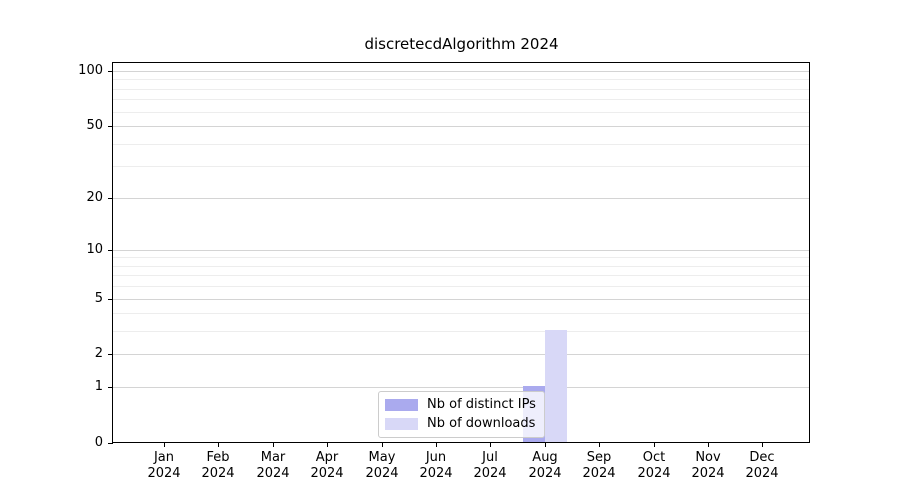 This screenshot has height=500, width=900. Describe the element at coordinates (90, 70) in the screenshot. I see `y-tick-label: 100` at that location.